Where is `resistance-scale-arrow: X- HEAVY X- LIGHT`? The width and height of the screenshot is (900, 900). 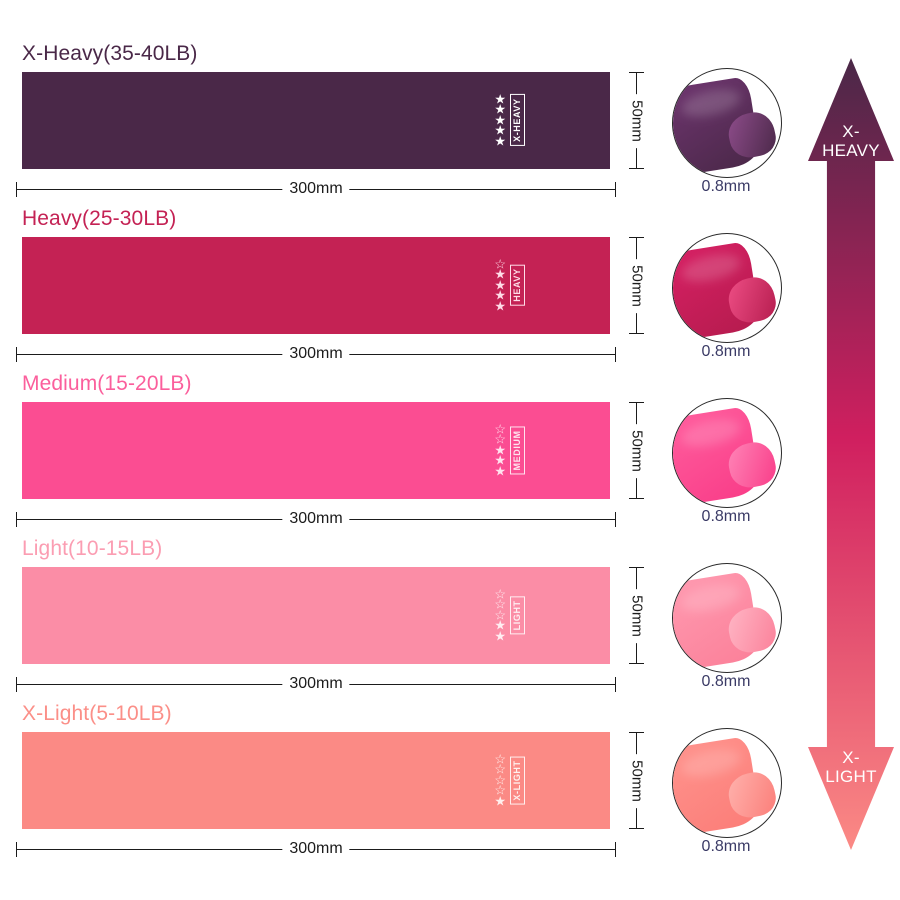 resistance-scale-arrow: X- HEAVY X- LIGHT is located at coordinates (851, 454).